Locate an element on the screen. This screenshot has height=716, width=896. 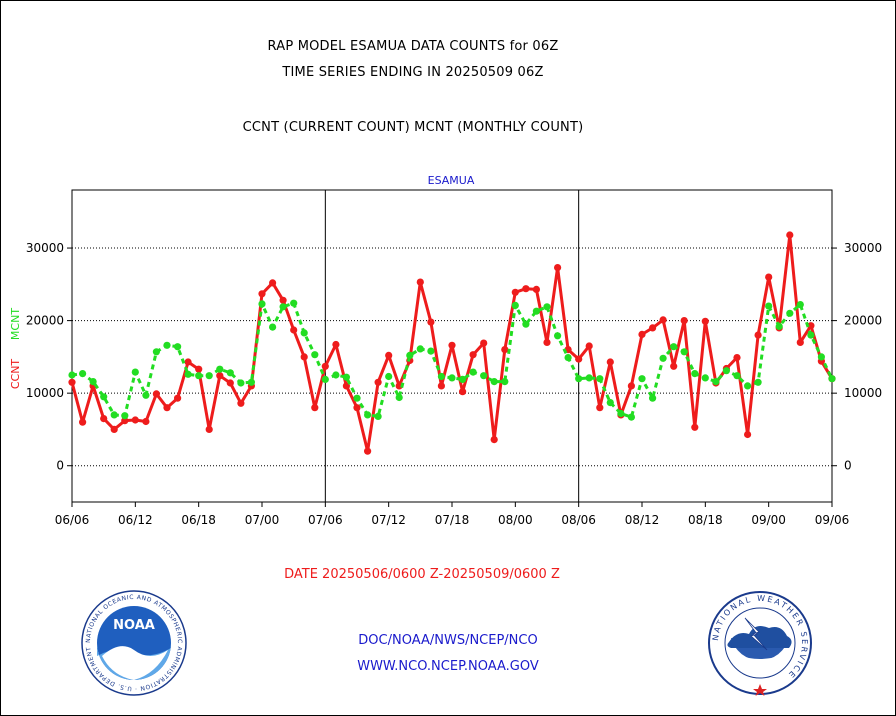
y-tick-label-right: 0 is located at coordinates (848, 466).